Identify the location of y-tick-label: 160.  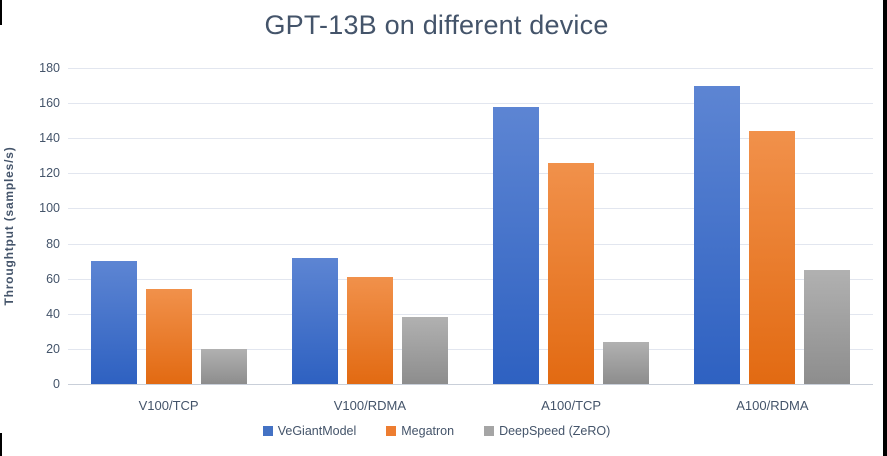
(49, 103).